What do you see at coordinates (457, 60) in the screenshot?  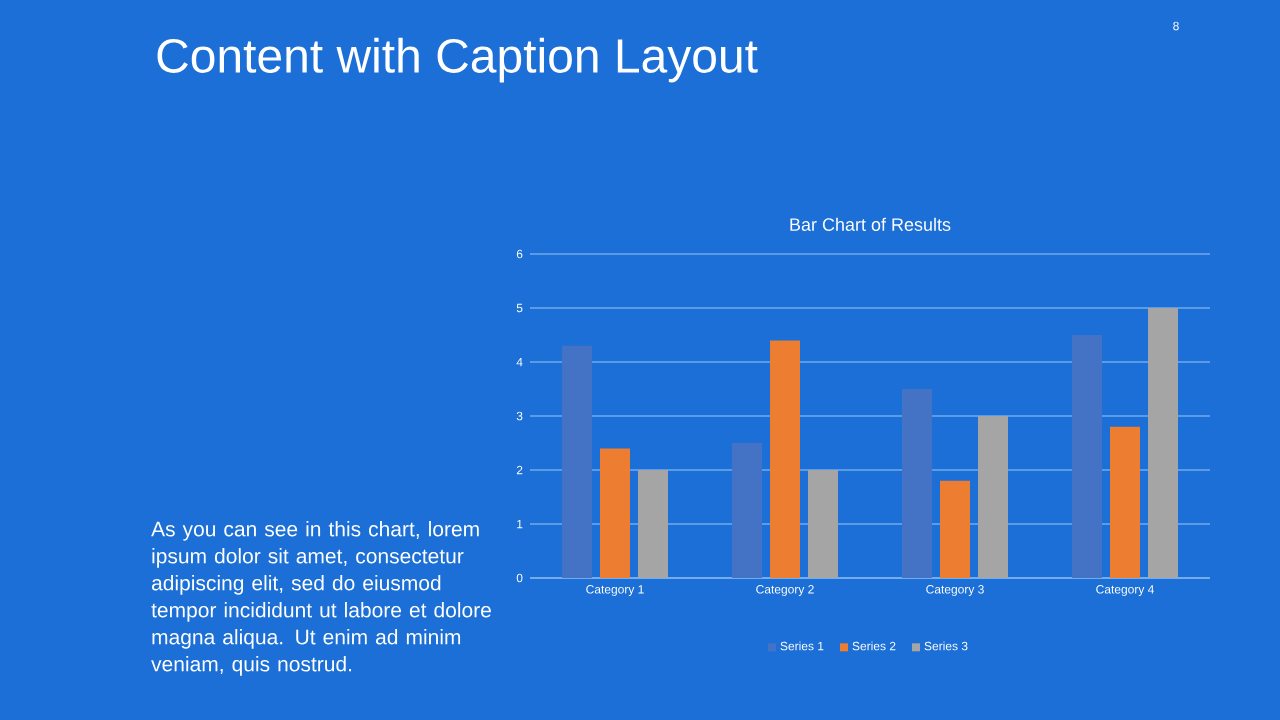 I see `text: Content with Caption Layout` at bounding box center [457, 60].